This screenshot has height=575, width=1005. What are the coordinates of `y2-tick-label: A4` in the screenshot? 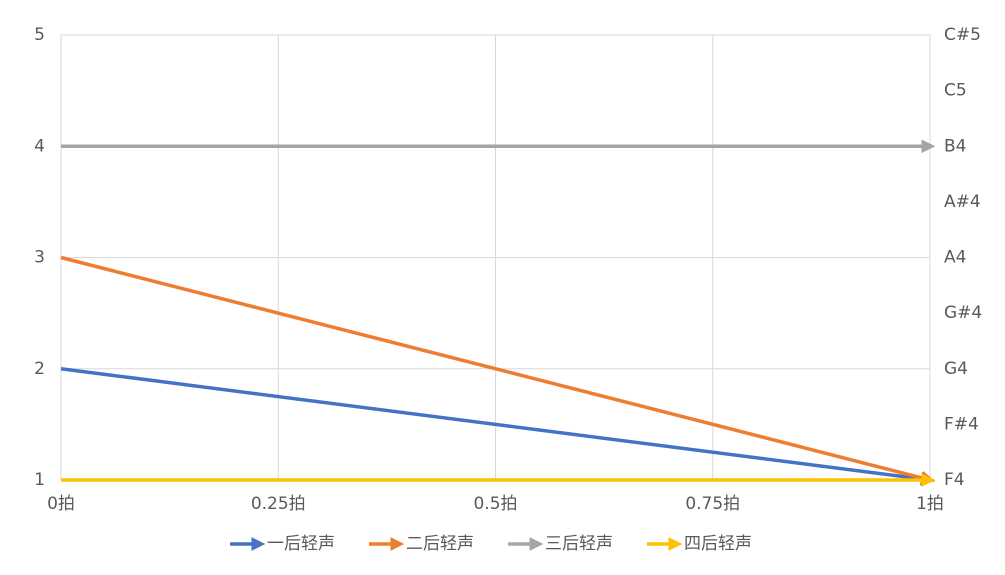 It's located at (955, 258).